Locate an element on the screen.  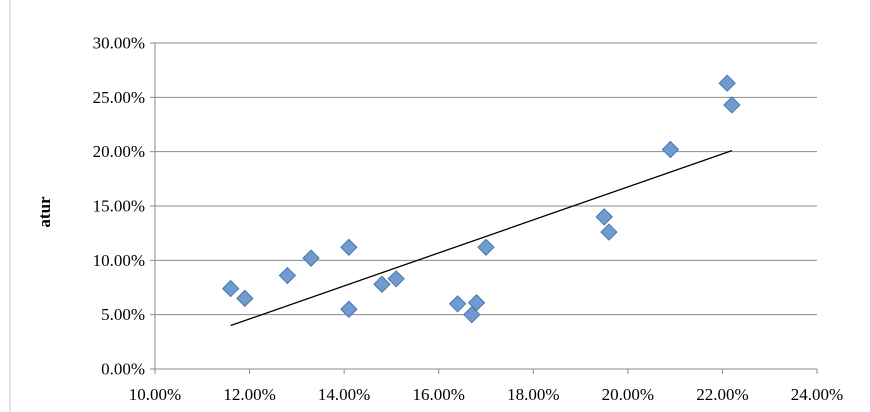
y-tick-label: 15.00% is located at coordinates (119, 206).